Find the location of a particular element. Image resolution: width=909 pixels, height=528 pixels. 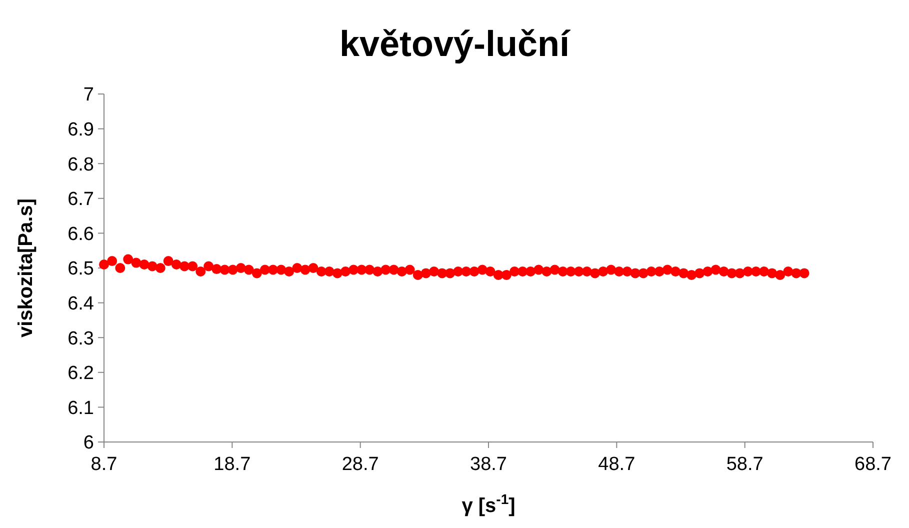

y-axis-title: viskozita[Pa.s] is located at coordinates (26, 268).